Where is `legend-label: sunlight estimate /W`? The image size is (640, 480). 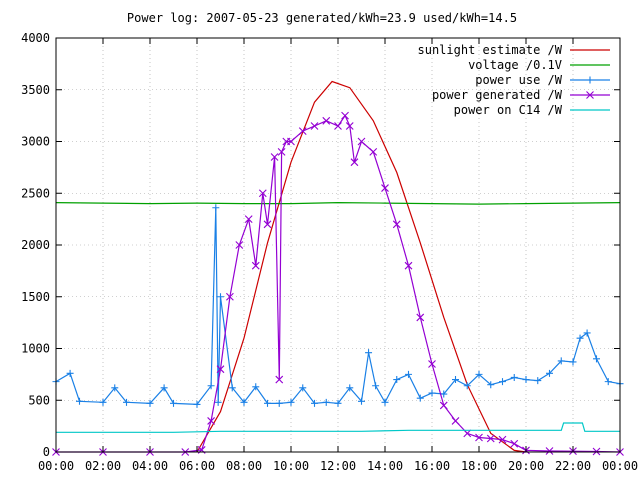
legend-label: sunlight estimate /W is located at coordinates (490, 50).